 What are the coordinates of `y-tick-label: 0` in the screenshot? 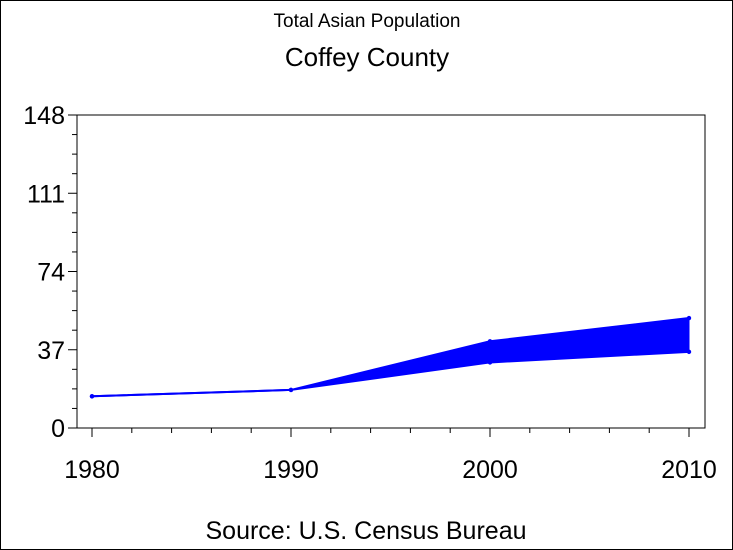 It's located at (58, 429).